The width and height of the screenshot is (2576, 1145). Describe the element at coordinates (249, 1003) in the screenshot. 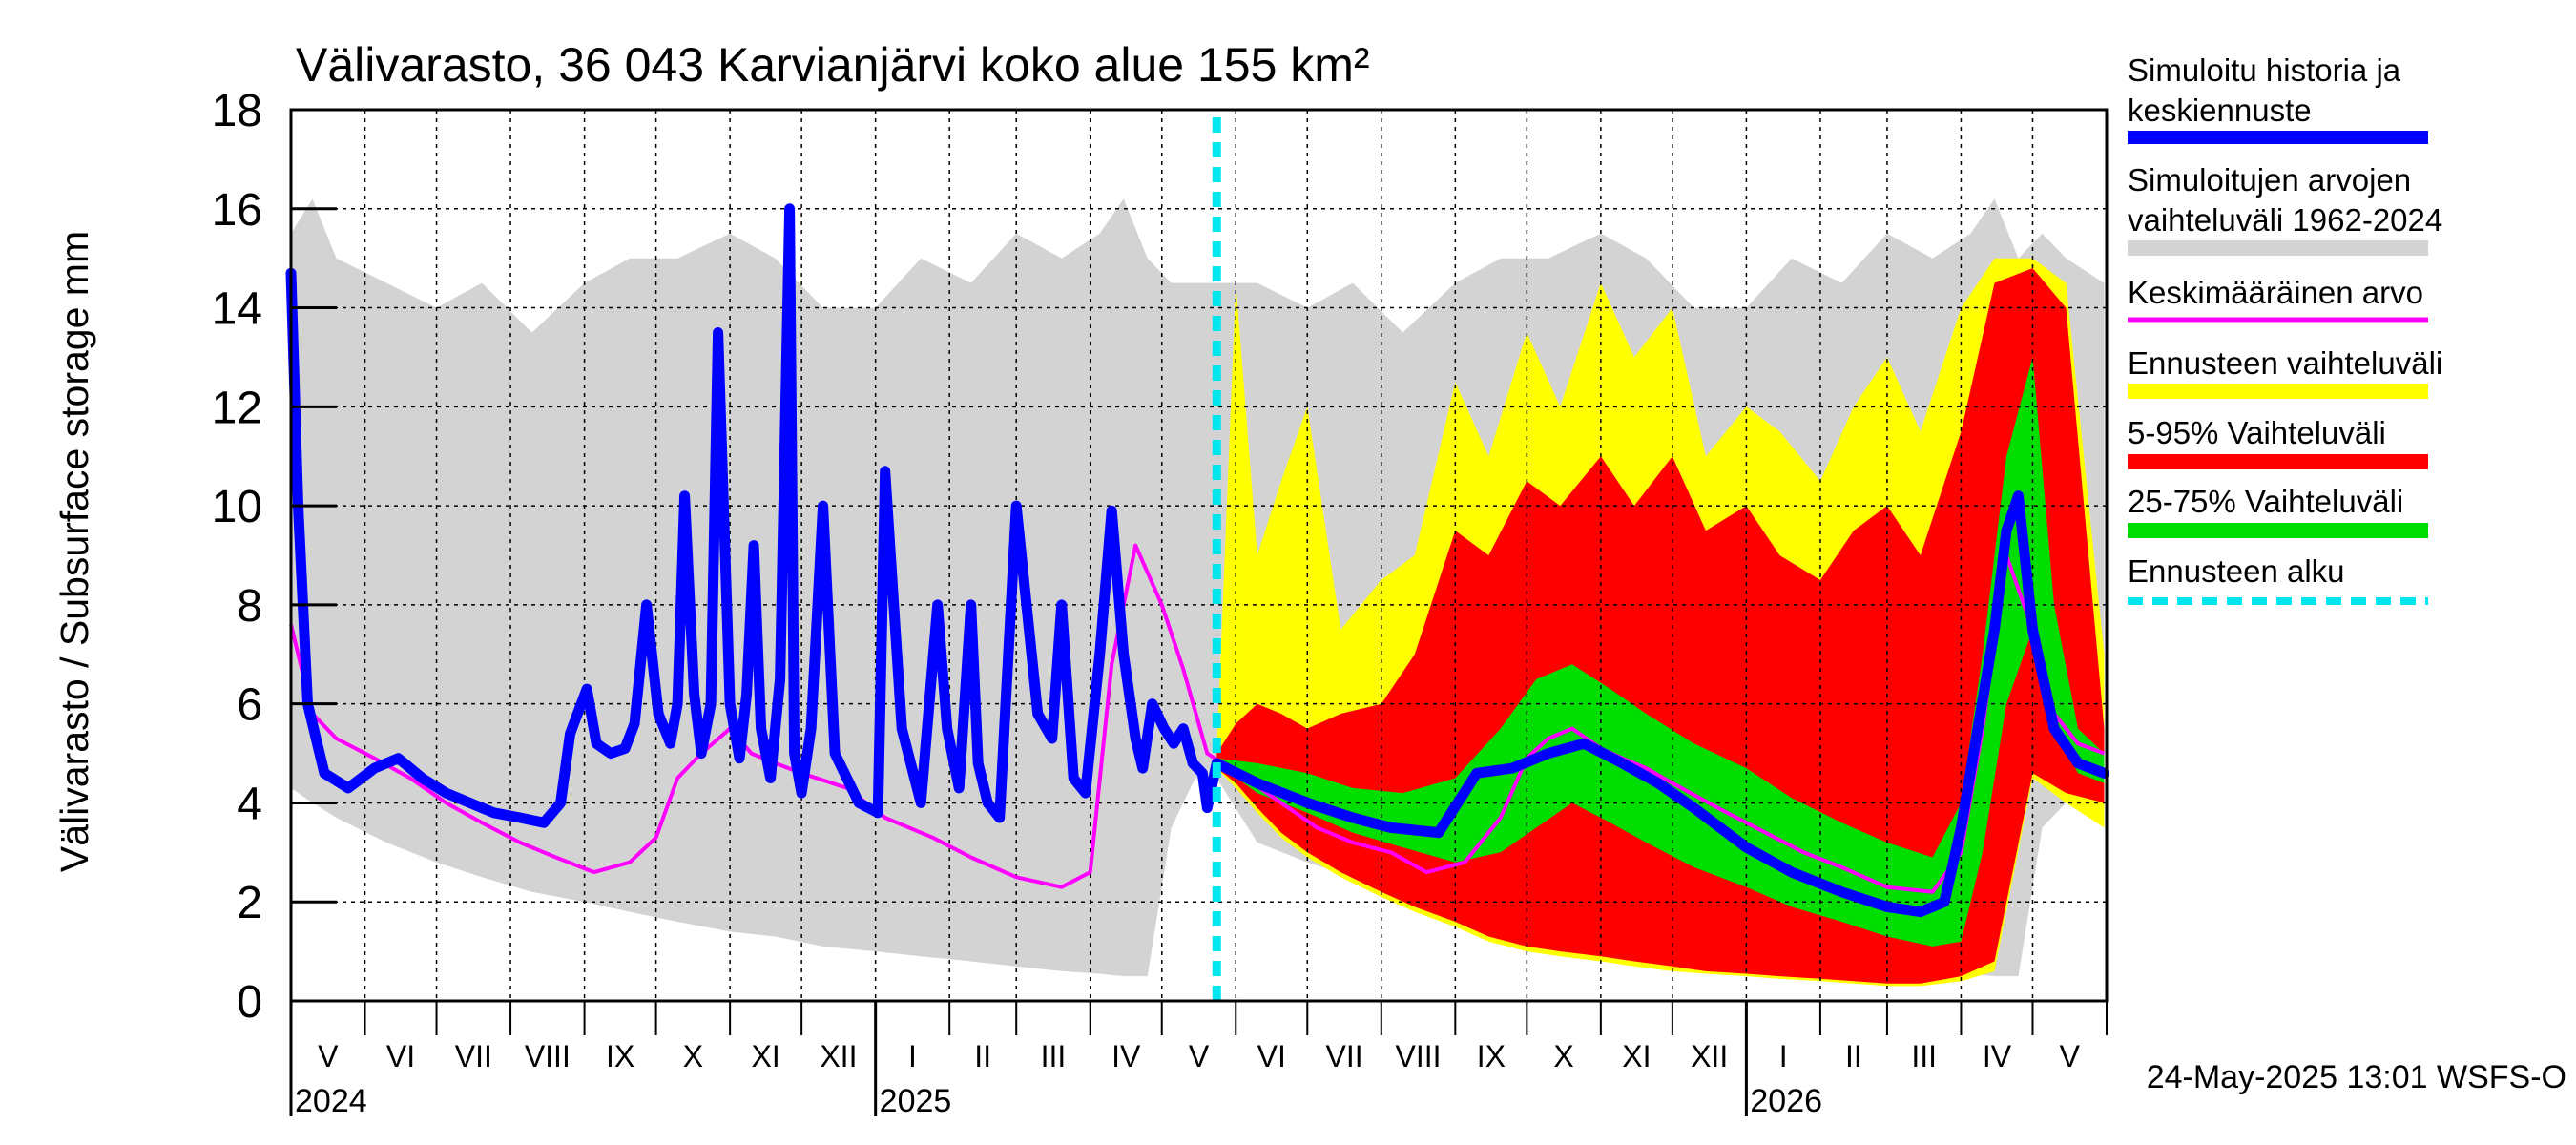

I see `y-tick-label: 0` at that location.